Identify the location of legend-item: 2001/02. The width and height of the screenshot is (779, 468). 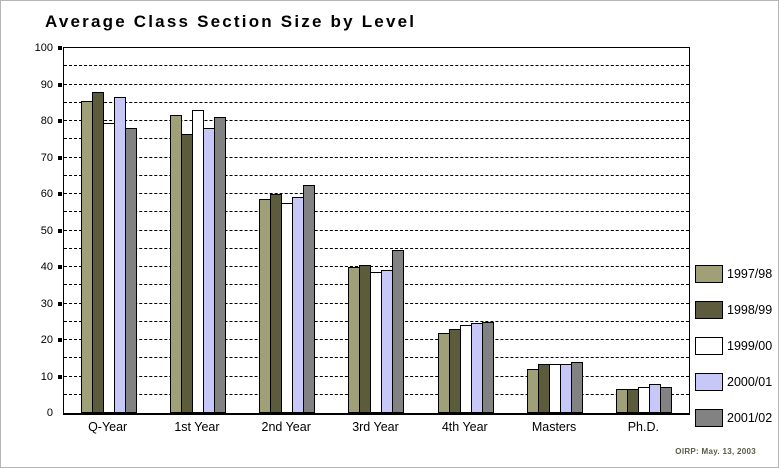
(733, 418).